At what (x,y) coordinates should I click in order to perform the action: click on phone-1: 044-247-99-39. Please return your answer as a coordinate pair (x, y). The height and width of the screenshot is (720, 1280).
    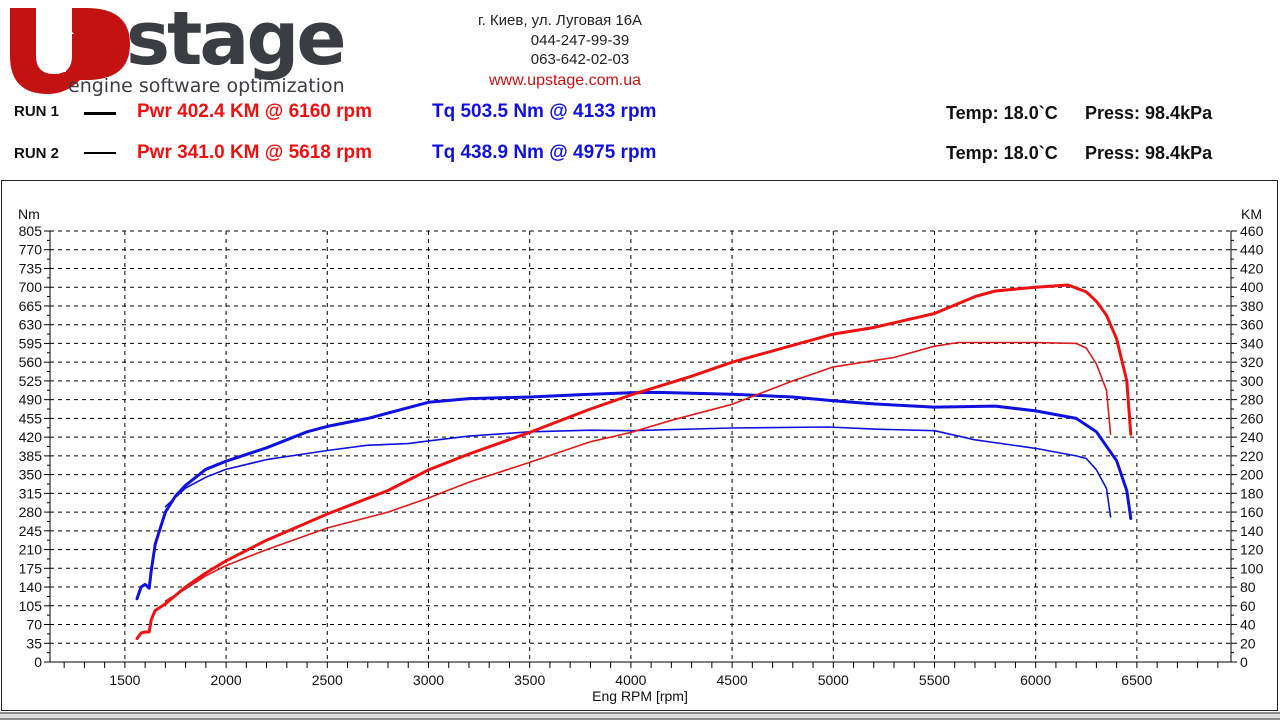
    Looking at the image, I should click on (580, 40).